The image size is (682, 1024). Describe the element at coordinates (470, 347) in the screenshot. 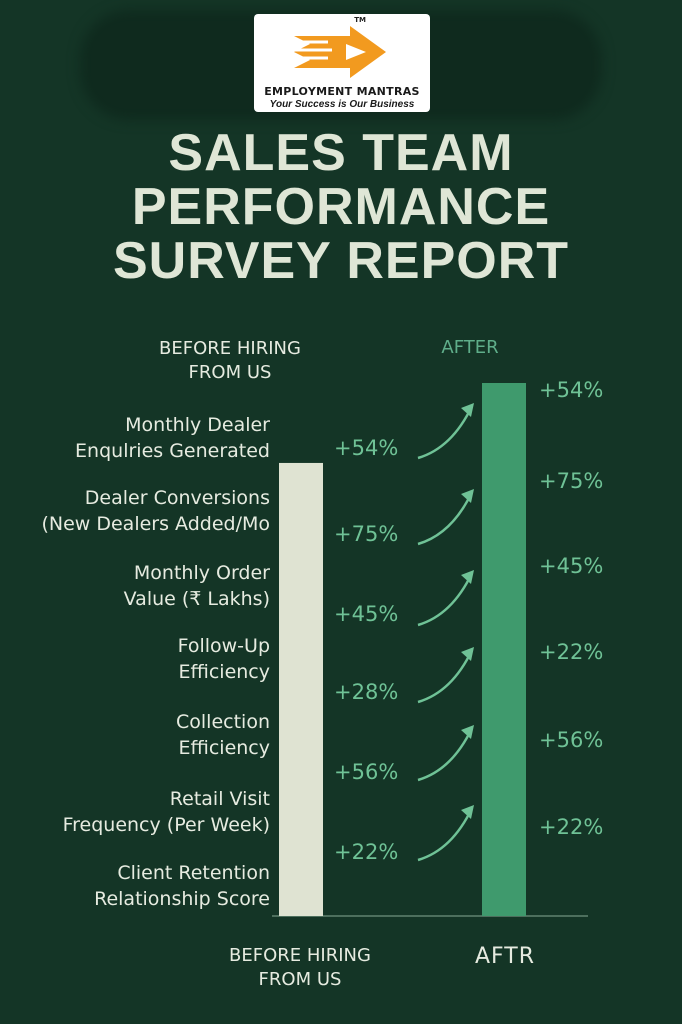

I see `after-header: AFTER` at that location.